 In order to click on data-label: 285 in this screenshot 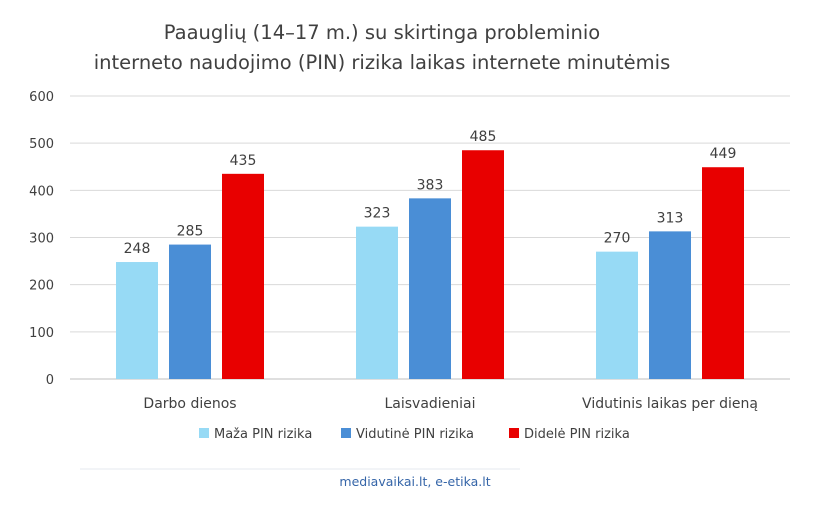, I will do `click(190, 232)`.